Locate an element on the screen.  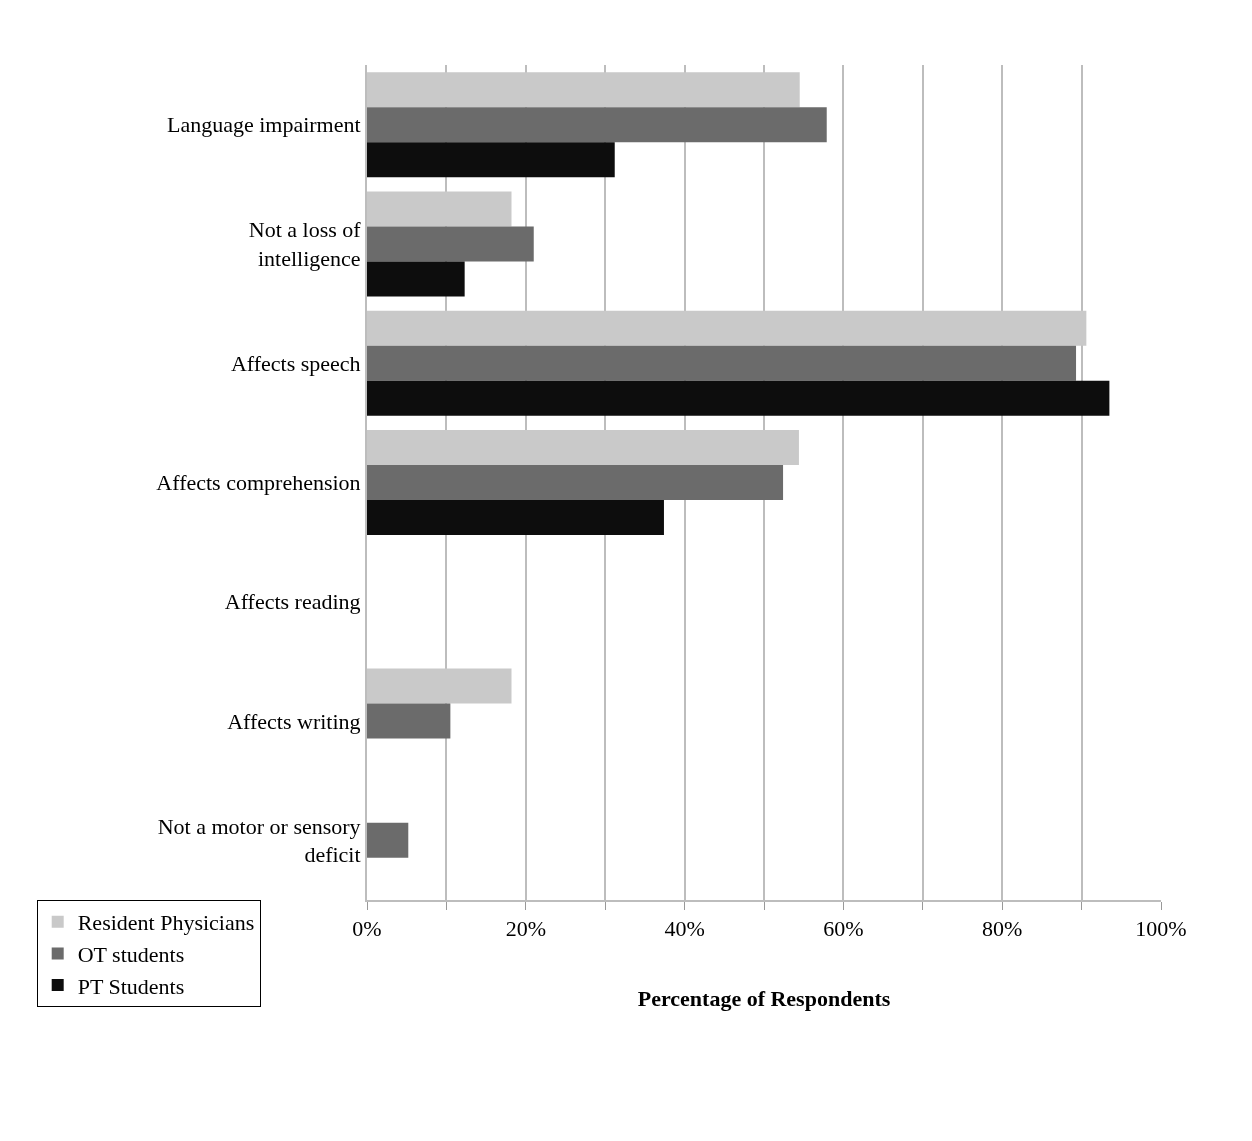
y-tick-label: Affects writing is located at coordinates (294, 721).